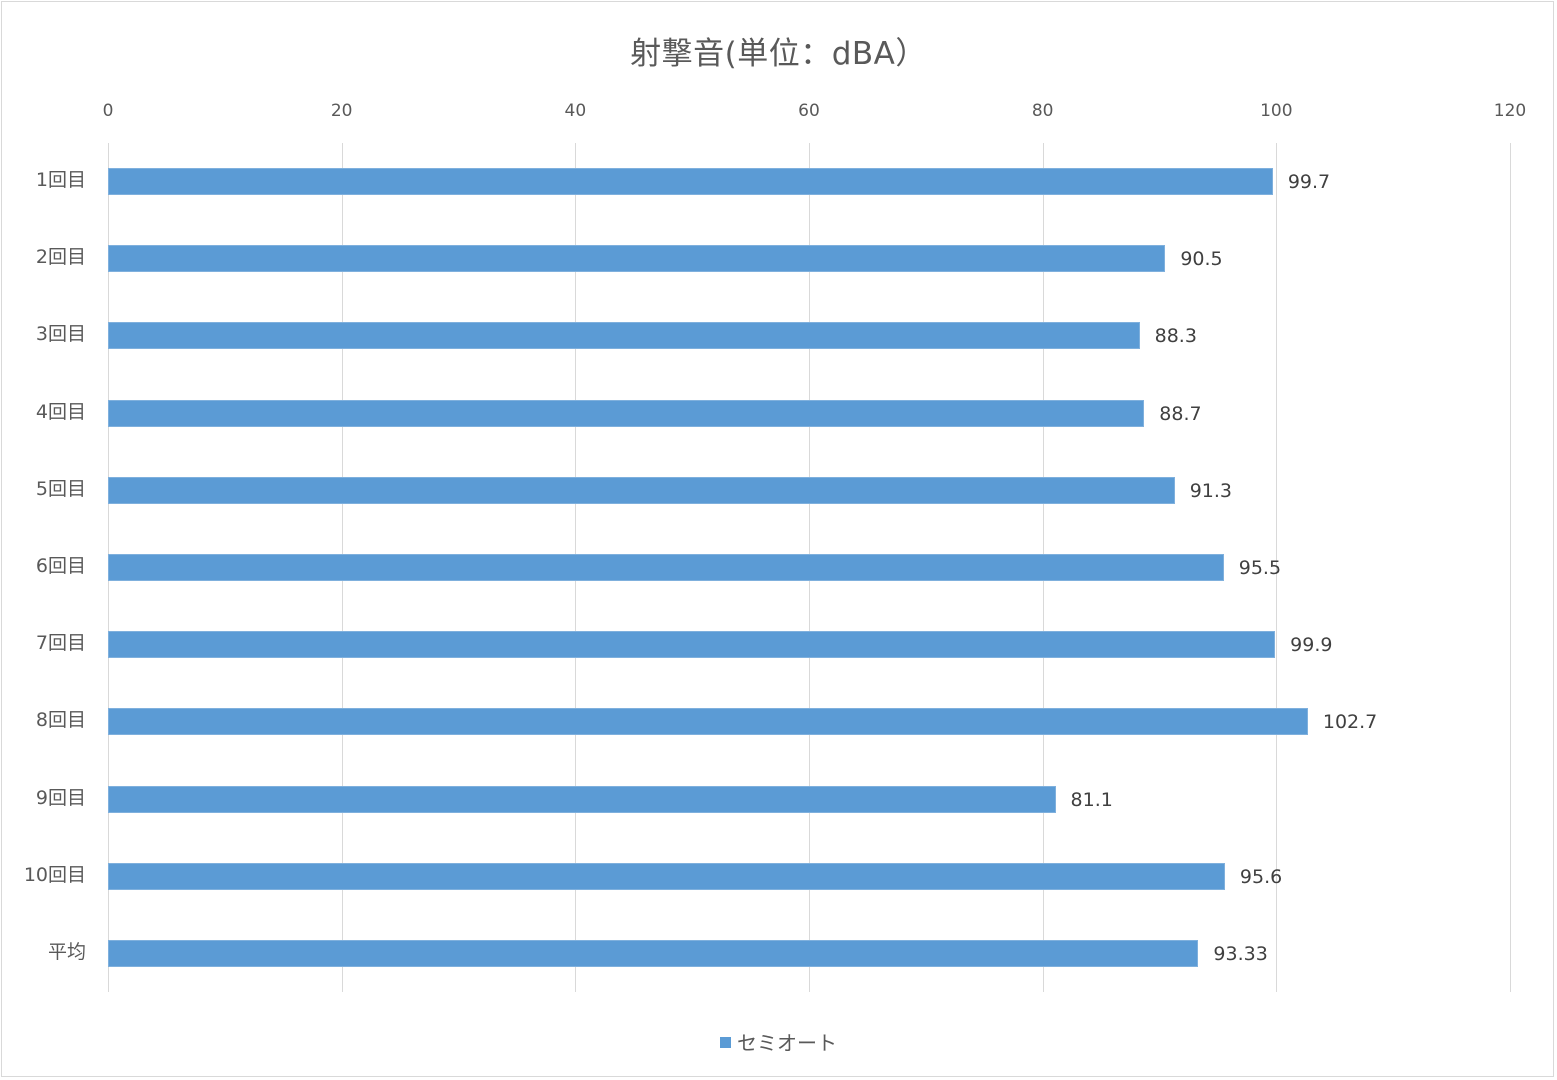 This screenshot has width=1557, height=1080. Describe the element at coordinates (1091, 800) in the screenshot. I see `data-label: 81.1` at that location.